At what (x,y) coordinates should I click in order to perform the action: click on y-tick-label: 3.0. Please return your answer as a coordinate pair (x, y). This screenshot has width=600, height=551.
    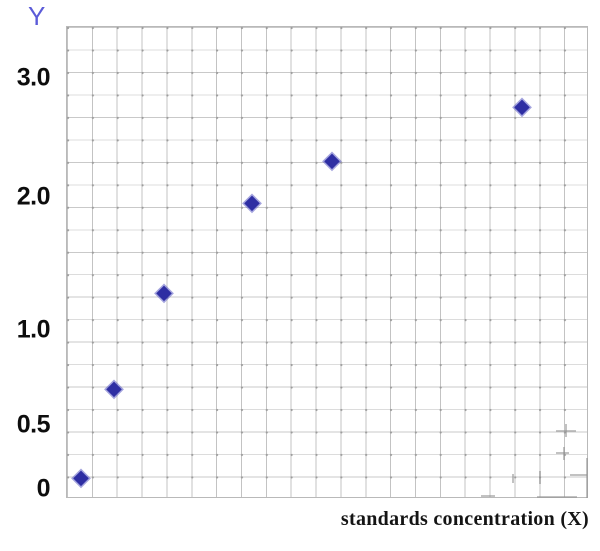
    Looking at the image, I should click on (33, 77).